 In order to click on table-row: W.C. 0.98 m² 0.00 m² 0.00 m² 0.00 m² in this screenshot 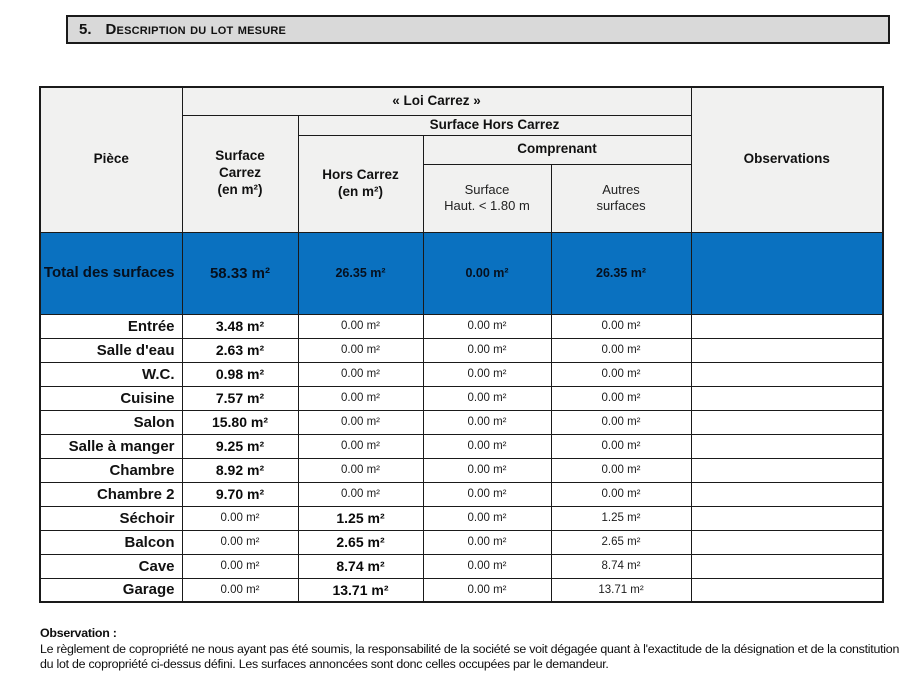, I will do `click(461, 374)`.